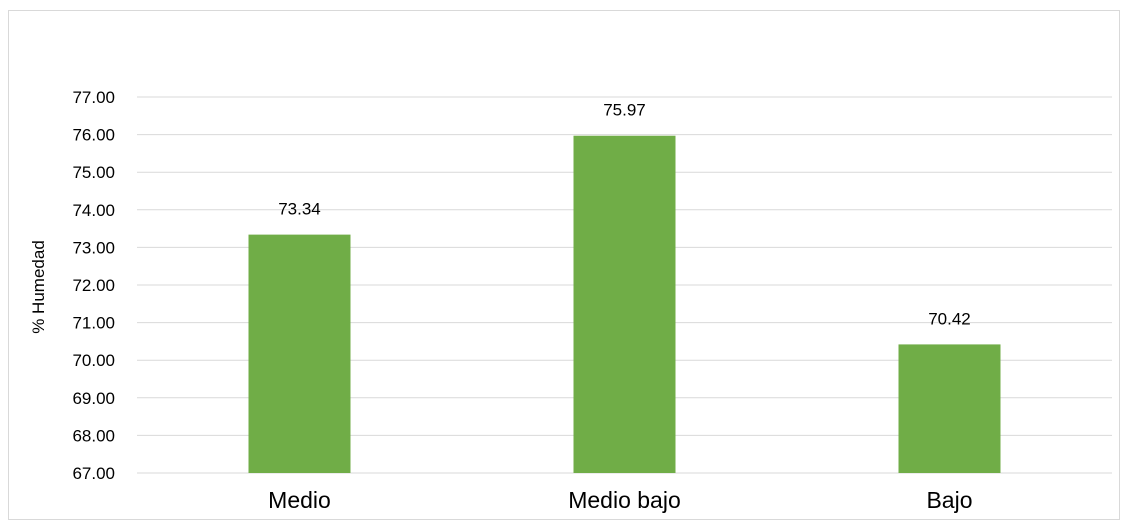 The height and width of the screenshot is (526, 1128). I want to click on x-category-label: Medio bajo, so click(624, 500).